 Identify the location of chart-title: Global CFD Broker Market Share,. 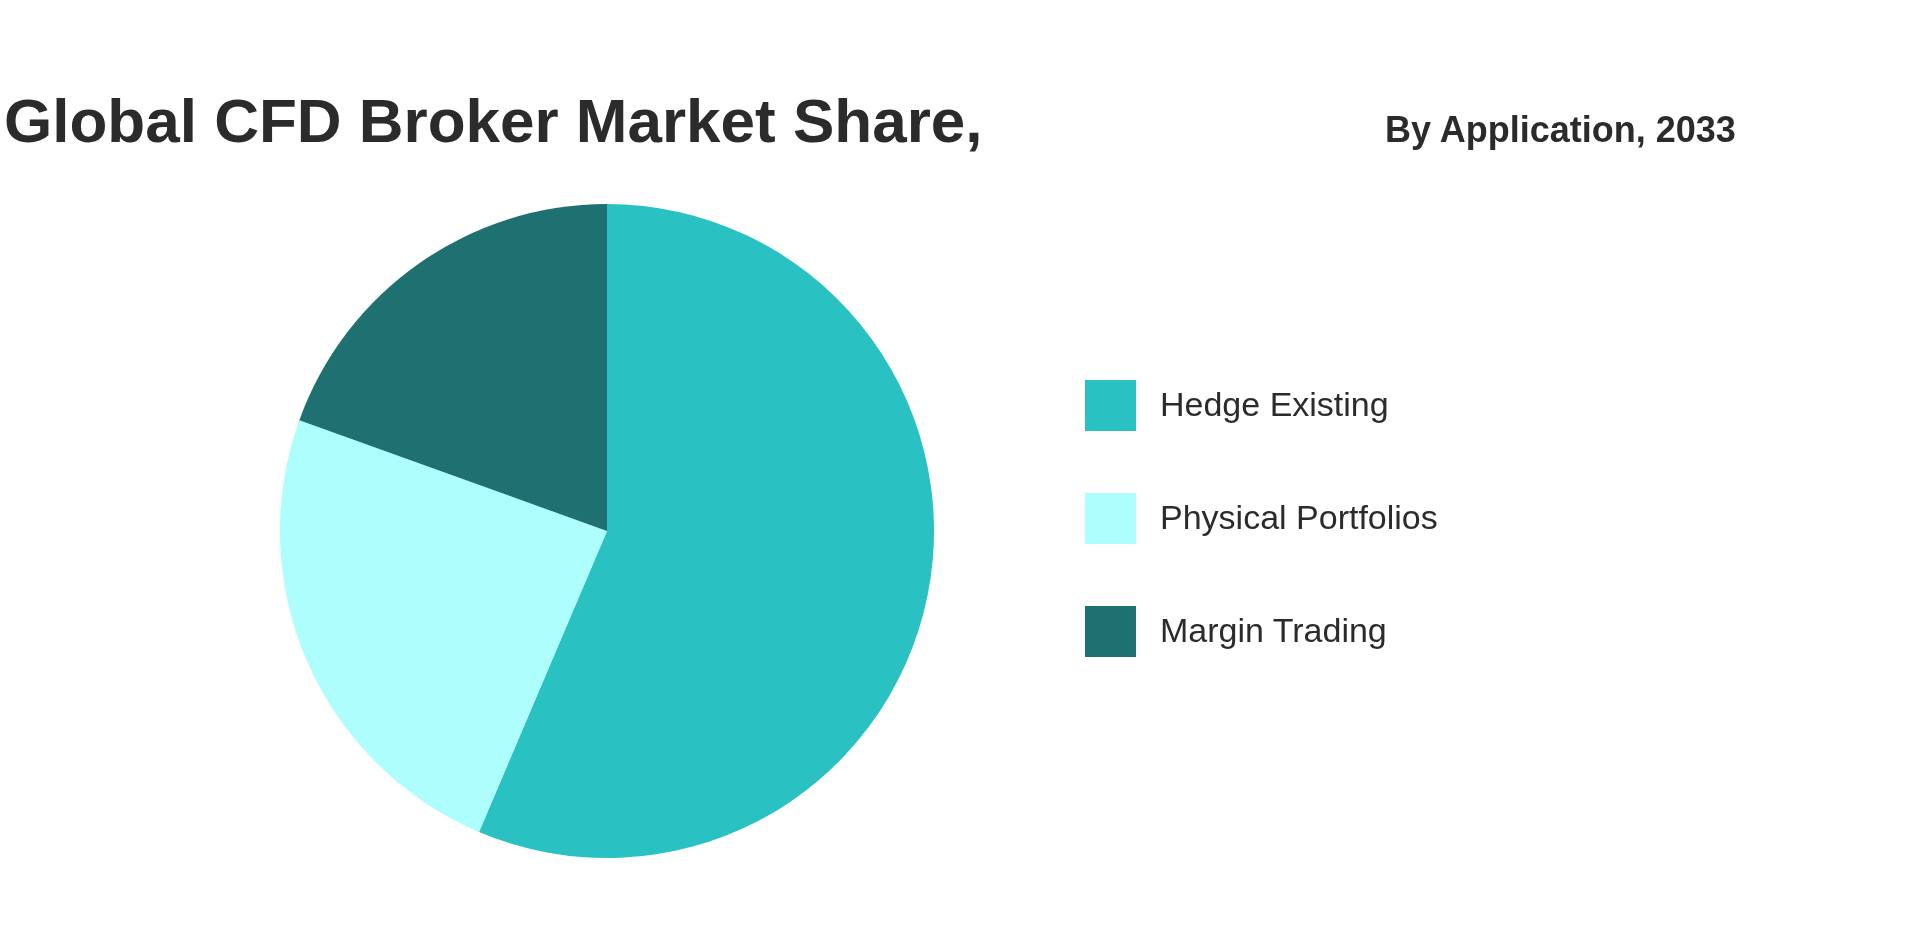
(493, 120).